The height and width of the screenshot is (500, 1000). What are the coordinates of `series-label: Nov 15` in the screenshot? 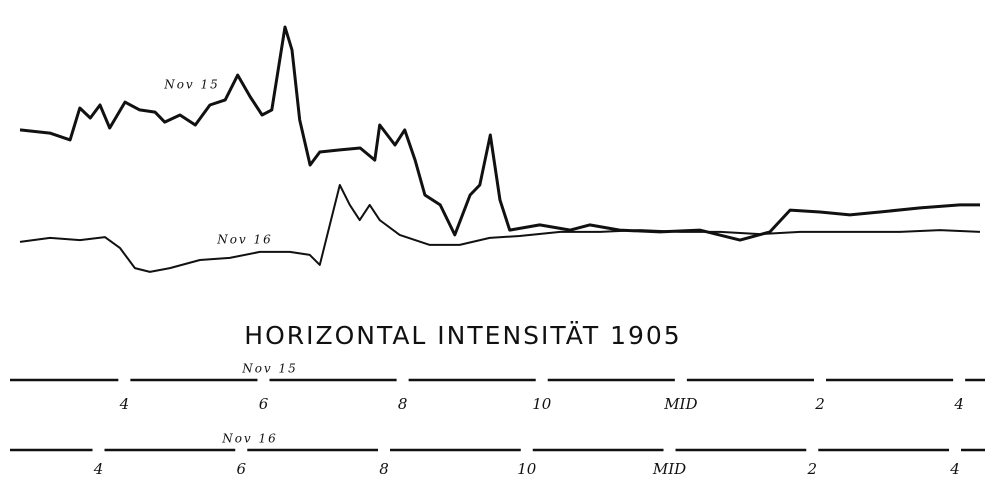 It's located at (191, 85).